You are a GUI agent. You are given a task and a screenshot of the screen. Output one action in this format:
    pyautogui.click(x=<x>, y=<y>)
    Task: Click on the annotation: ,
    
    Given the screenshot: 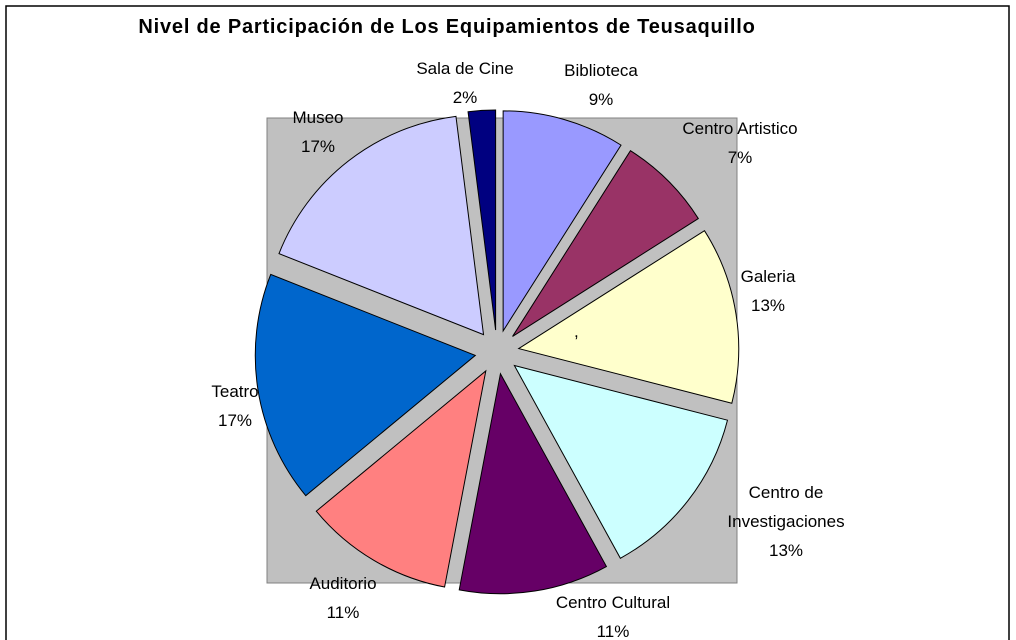 What is the action you would take?
    pyautogui.click(x=576, y=331)
    